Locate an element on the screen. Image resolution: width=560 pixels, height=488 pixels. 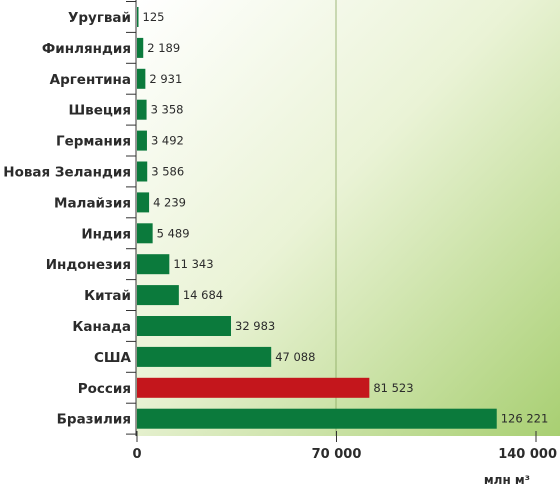
value-label-9: 14 684 is located at coordinates (203, 295).